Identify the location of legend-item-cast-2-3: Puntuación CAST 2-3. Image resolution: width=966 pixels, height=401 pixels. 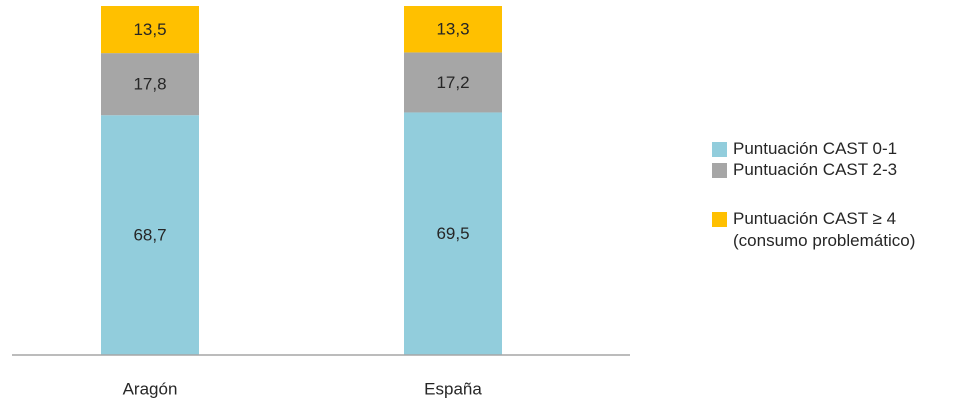
(804, 170).